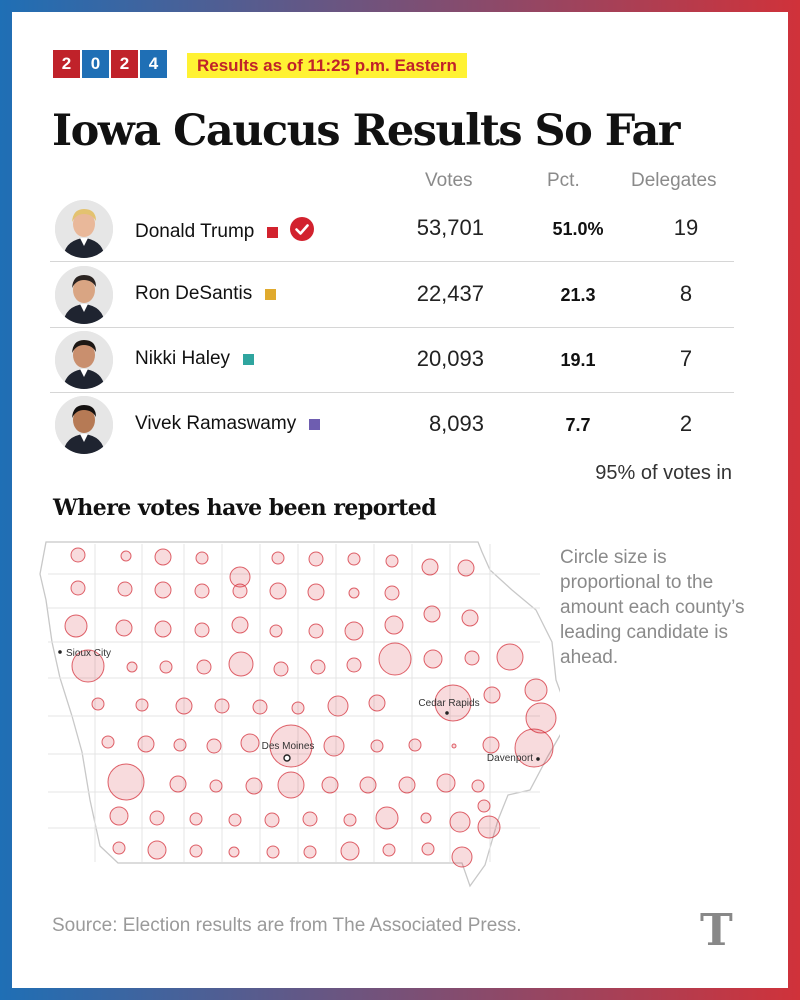 The height and width of the screenshot is (1000, 800). What do you see at coordinates (366, 131) in the screenshot?
I see `page-title: Iowa Caucus Results So Far` at bounding box center [366, 131].